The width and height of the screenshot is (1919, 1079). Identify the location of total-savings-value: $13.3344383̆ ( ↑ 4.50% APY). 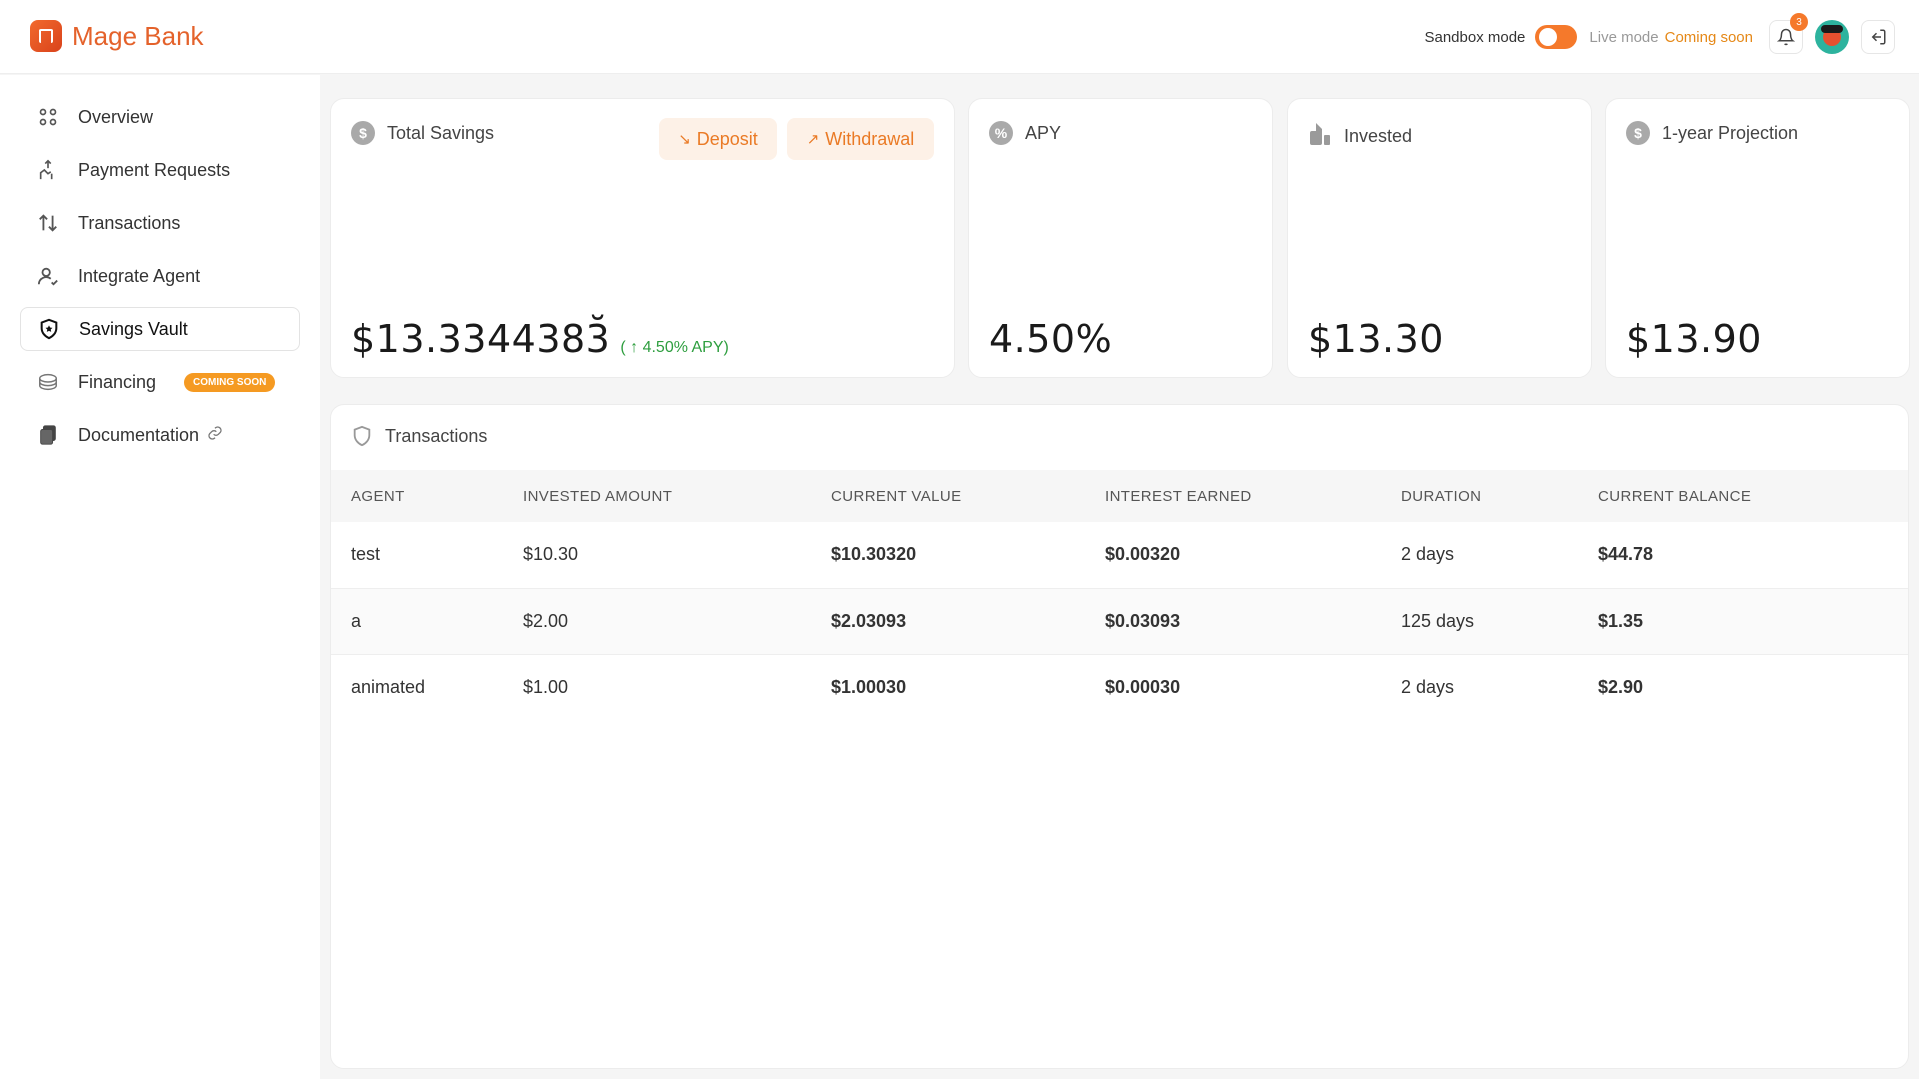
(540, 339).